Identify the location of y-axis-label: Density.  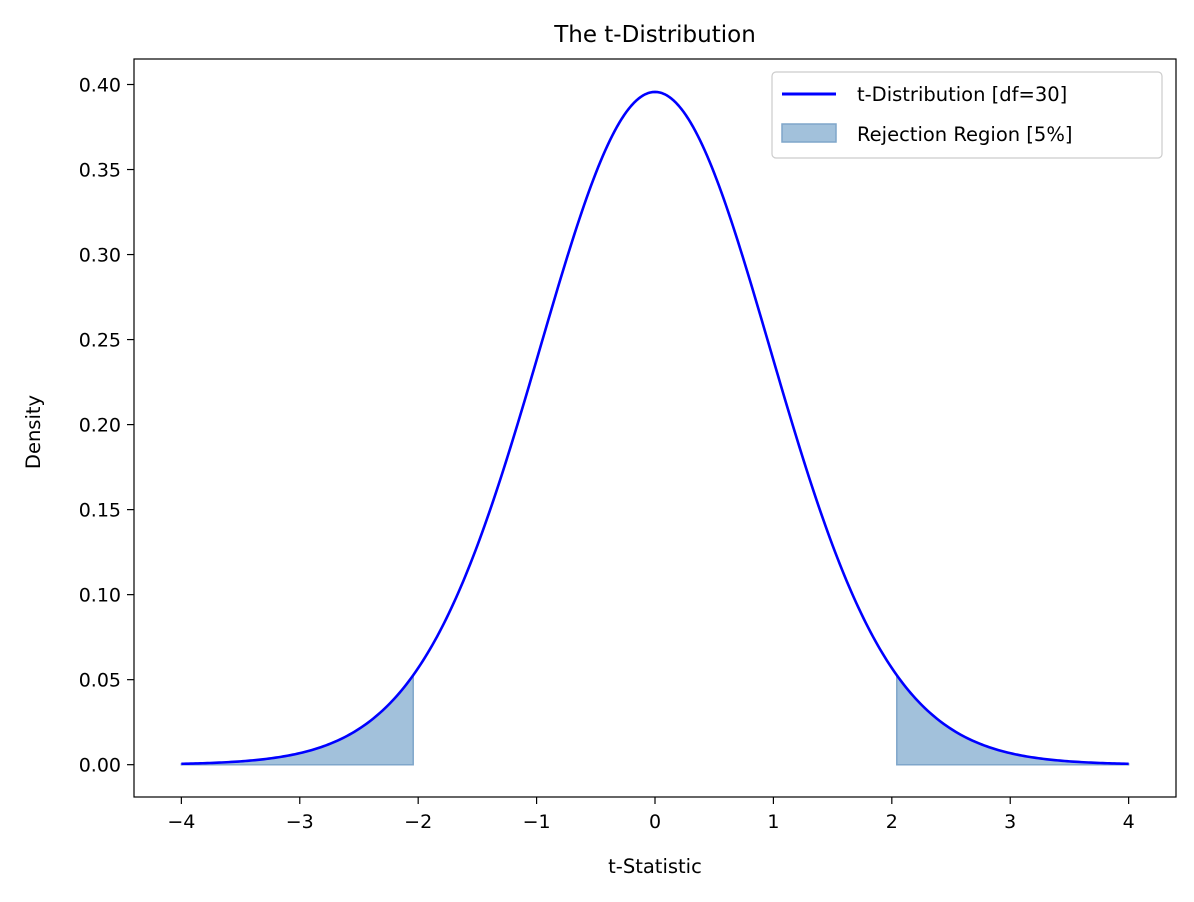
(33, 432).